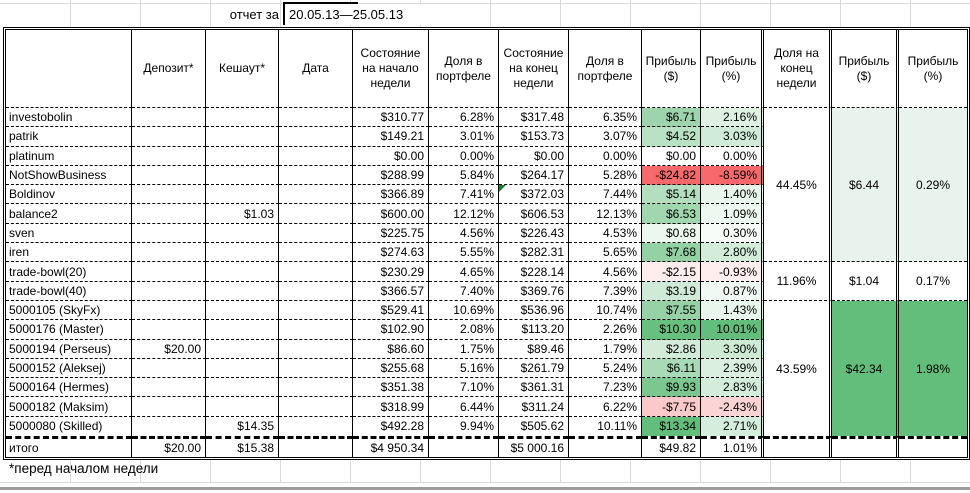  I want to click on share_end-cell: 7.39%, so click(605, 291).